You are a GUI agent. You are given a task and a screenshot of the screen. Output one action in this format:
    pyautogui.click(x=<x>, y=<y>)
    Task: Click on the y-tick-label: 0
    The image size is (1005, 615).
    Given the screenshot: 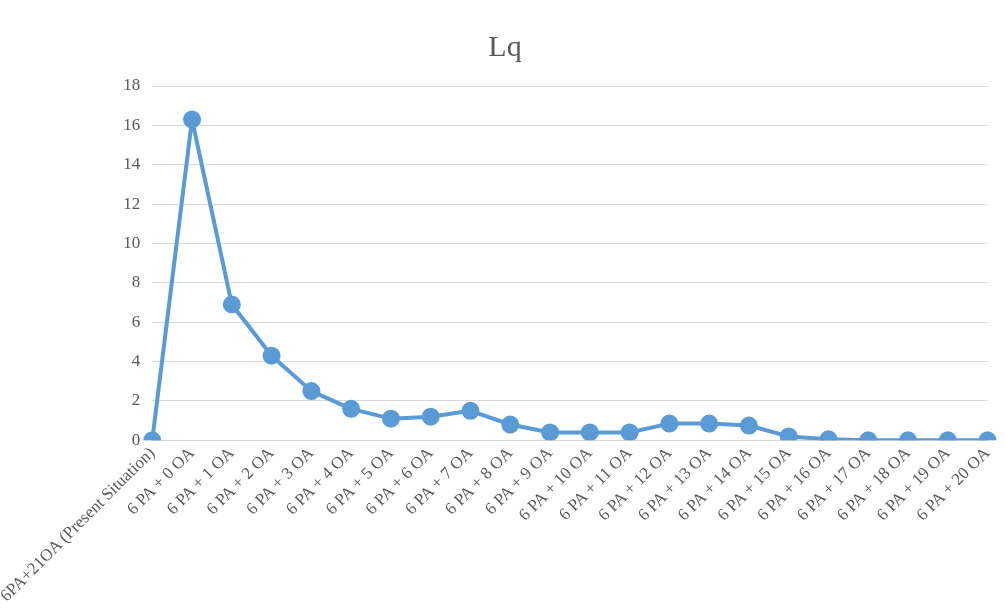 What is the action you would take?
    pyautogui.click(x=136, y=439)
    